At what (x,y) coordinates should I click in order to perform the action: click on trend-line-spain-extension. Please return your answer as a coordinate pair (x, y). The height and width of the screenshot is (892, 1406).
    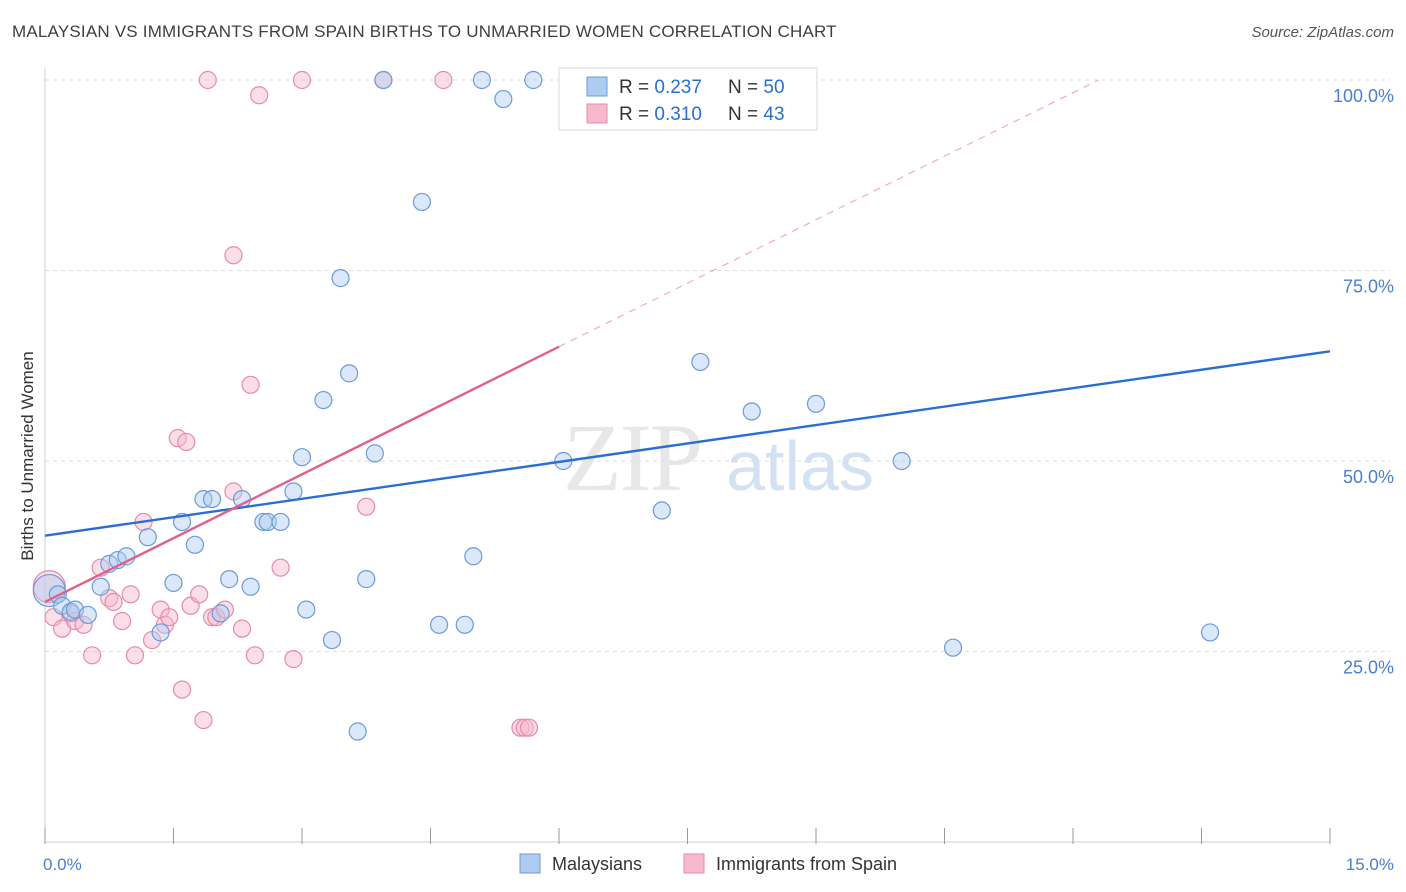
    Looking at the image, I should click on (828, 213).